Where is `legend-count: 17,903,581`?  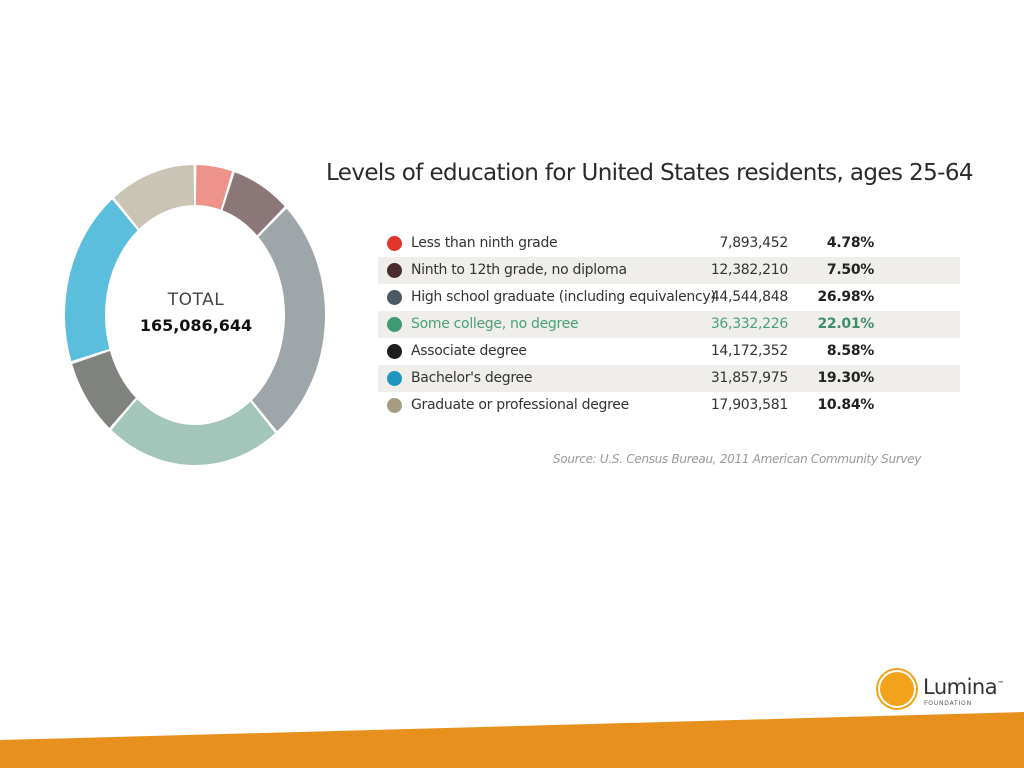
legend-count: 17,903,581 is located at coordinates (749, 405).